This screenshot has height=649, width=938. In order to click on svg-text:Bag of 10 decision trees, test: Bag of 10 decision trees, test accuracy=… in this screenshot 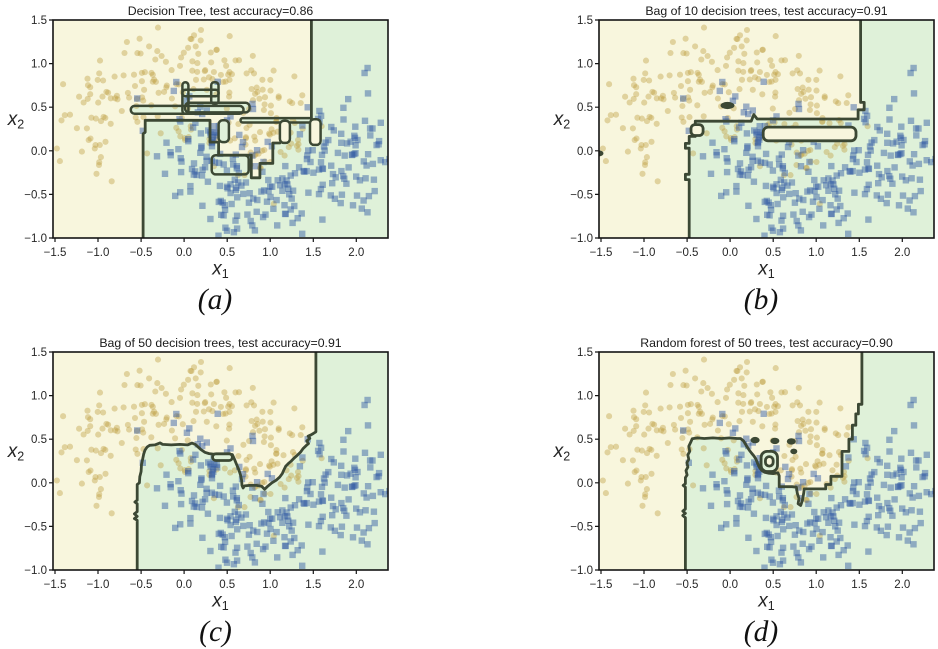, I will do `click(766, 11)`.